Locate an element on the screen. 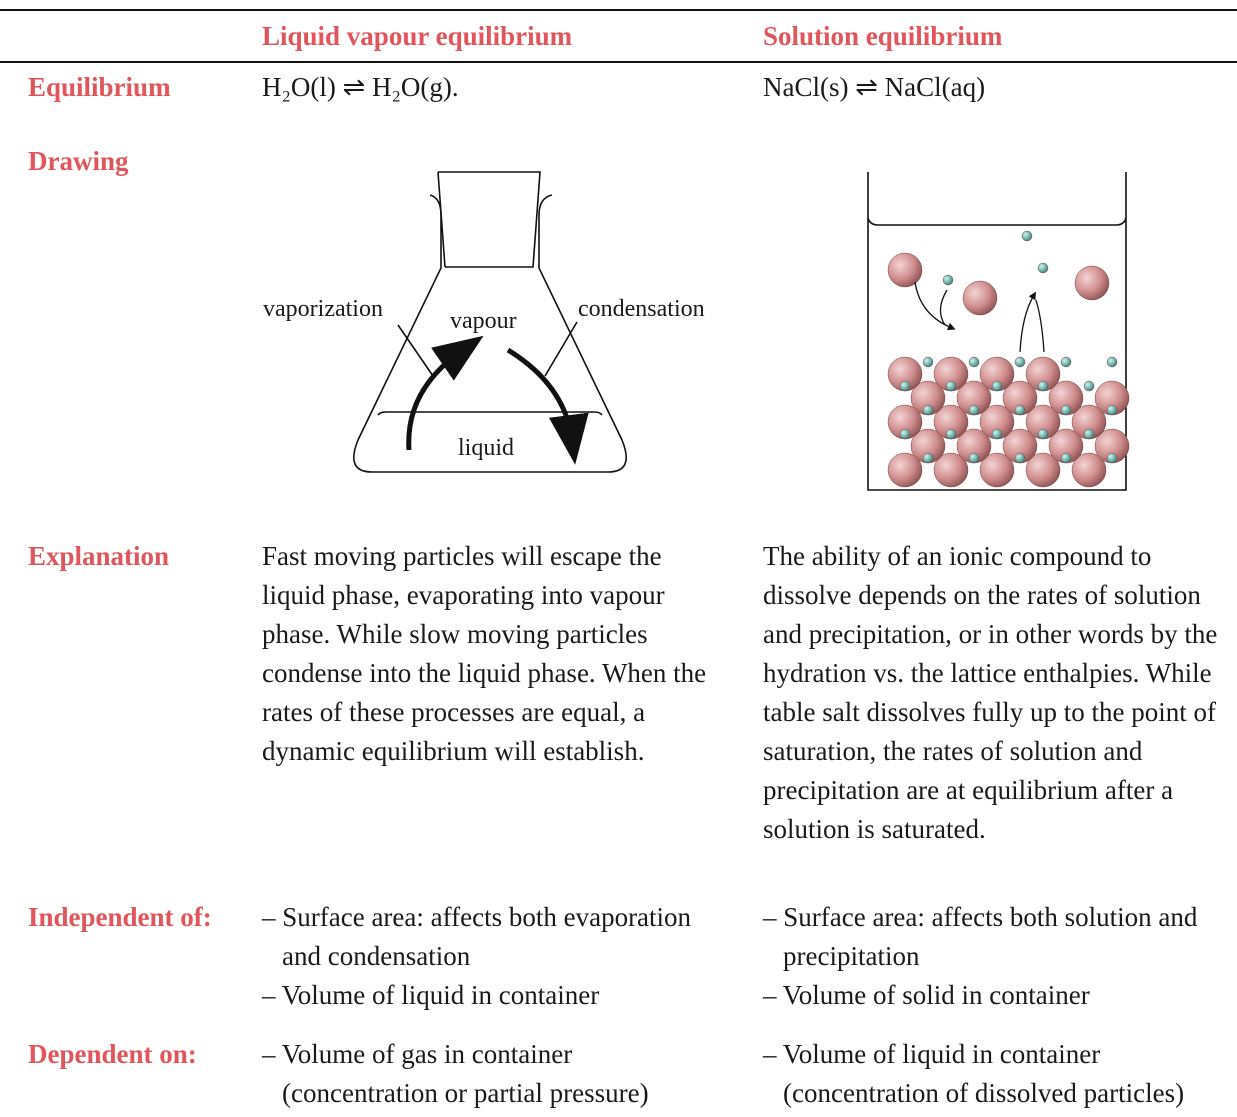 The height and width of the screenshot is (1117, 1237). equation: NaCl(s) ⇌ NaCl(aq) is located at coordinates (874, 87).